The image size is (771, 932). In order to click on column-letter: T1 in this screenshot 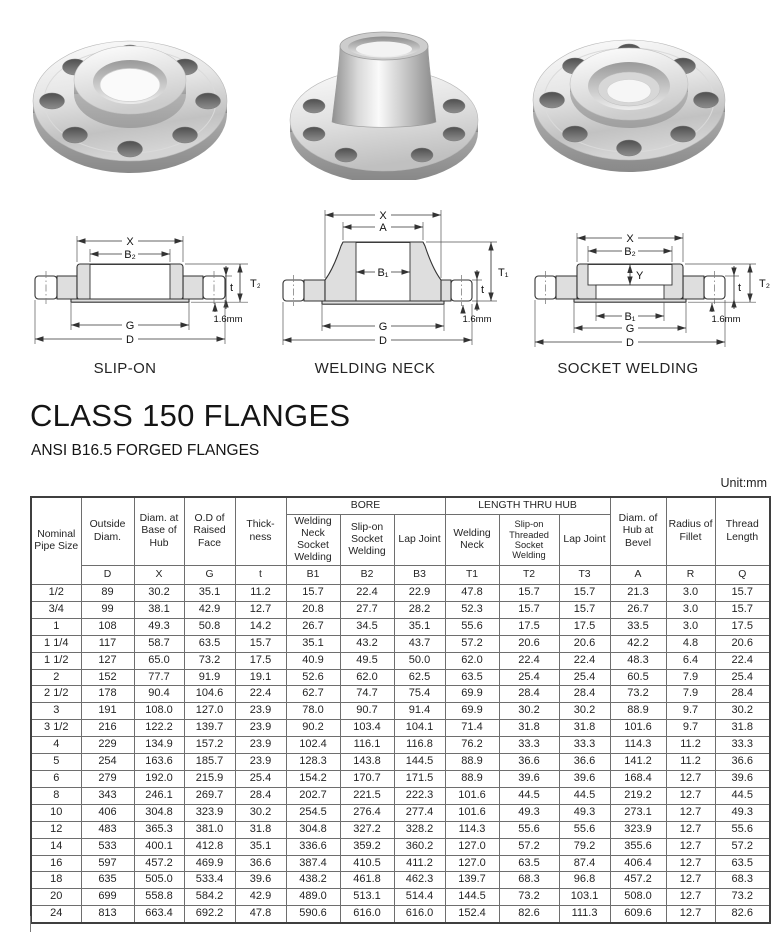, I will do `click(472, 575)`.